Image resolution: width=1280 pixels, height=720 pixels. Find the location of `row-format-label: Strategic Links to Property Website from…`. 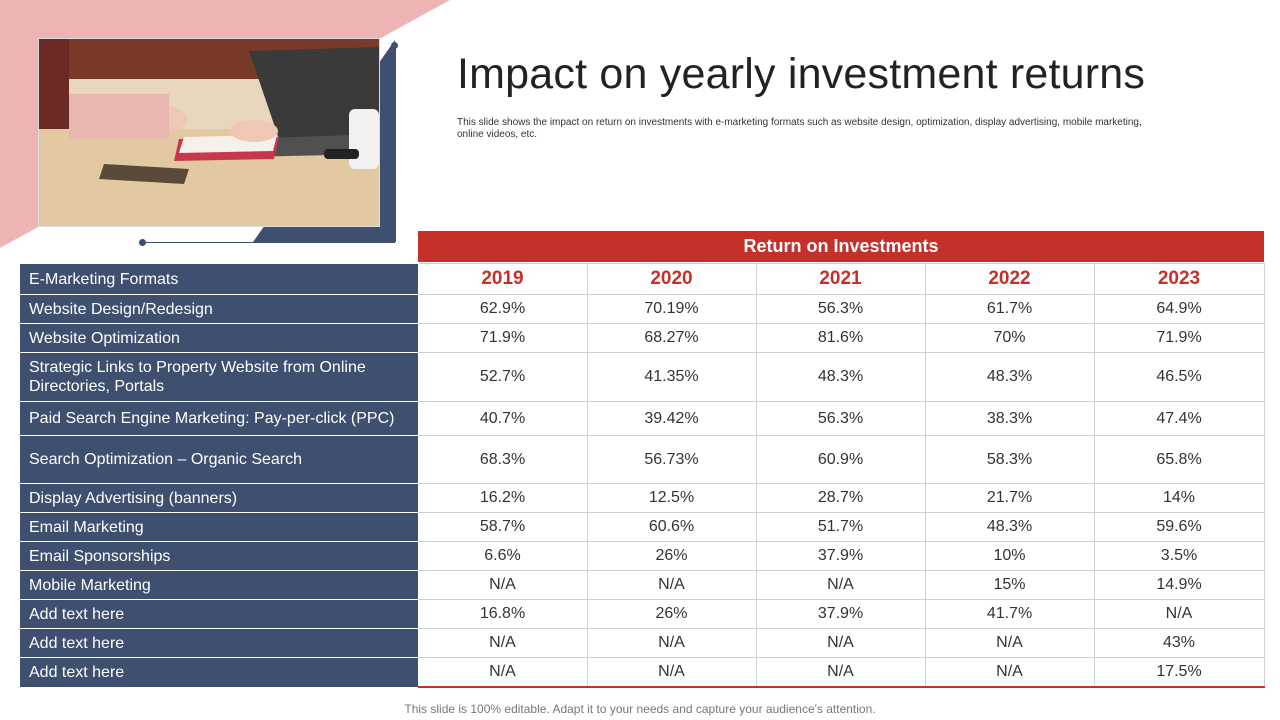

row-format-label: Strategic Links to Property Website from… is located at coordinates (219, 377).